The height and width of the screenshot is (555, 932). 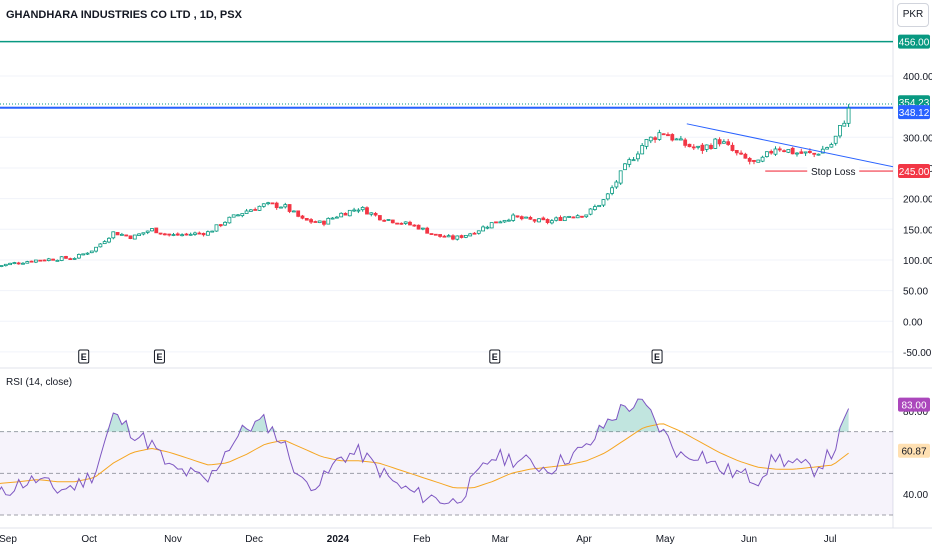 I want to click on time-tick-label: Jul, so click(x=830, y=539).